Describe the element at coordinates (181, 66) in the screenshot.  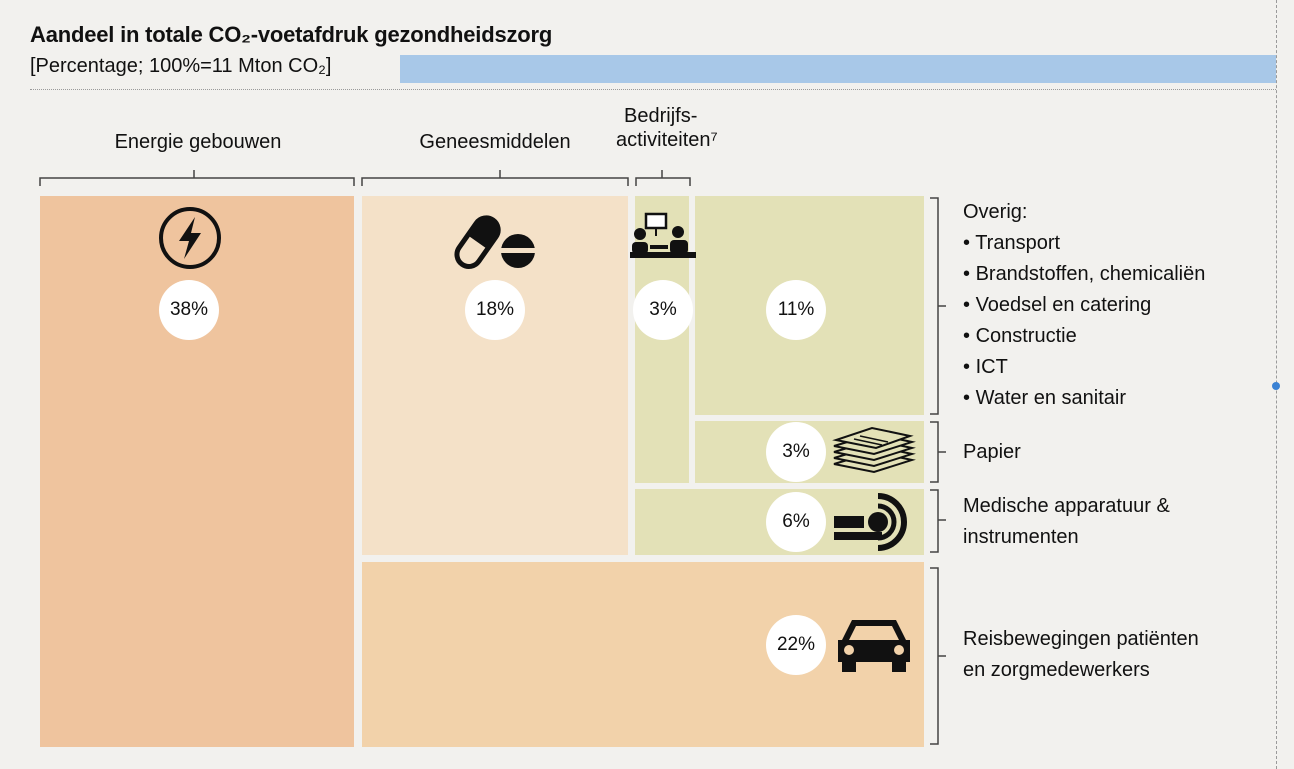
I see `chart-subtitle: [Percentage; 100%=11 Mton CO₂]` at that location.